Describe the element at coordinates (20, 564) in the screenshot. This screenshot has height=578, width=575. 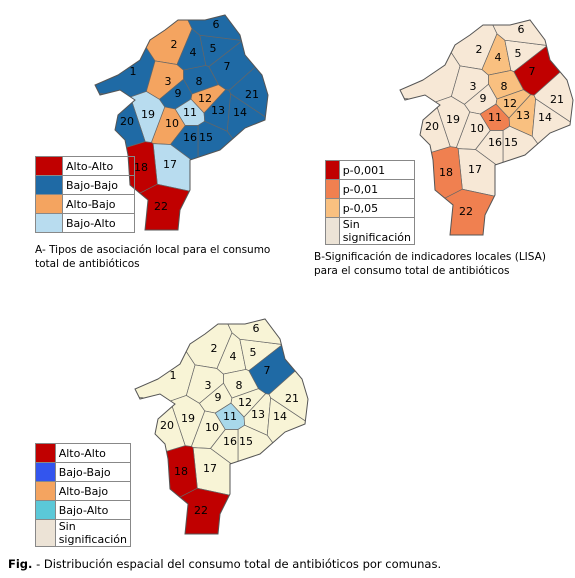
I see `figure-label: Fig.` at that location.